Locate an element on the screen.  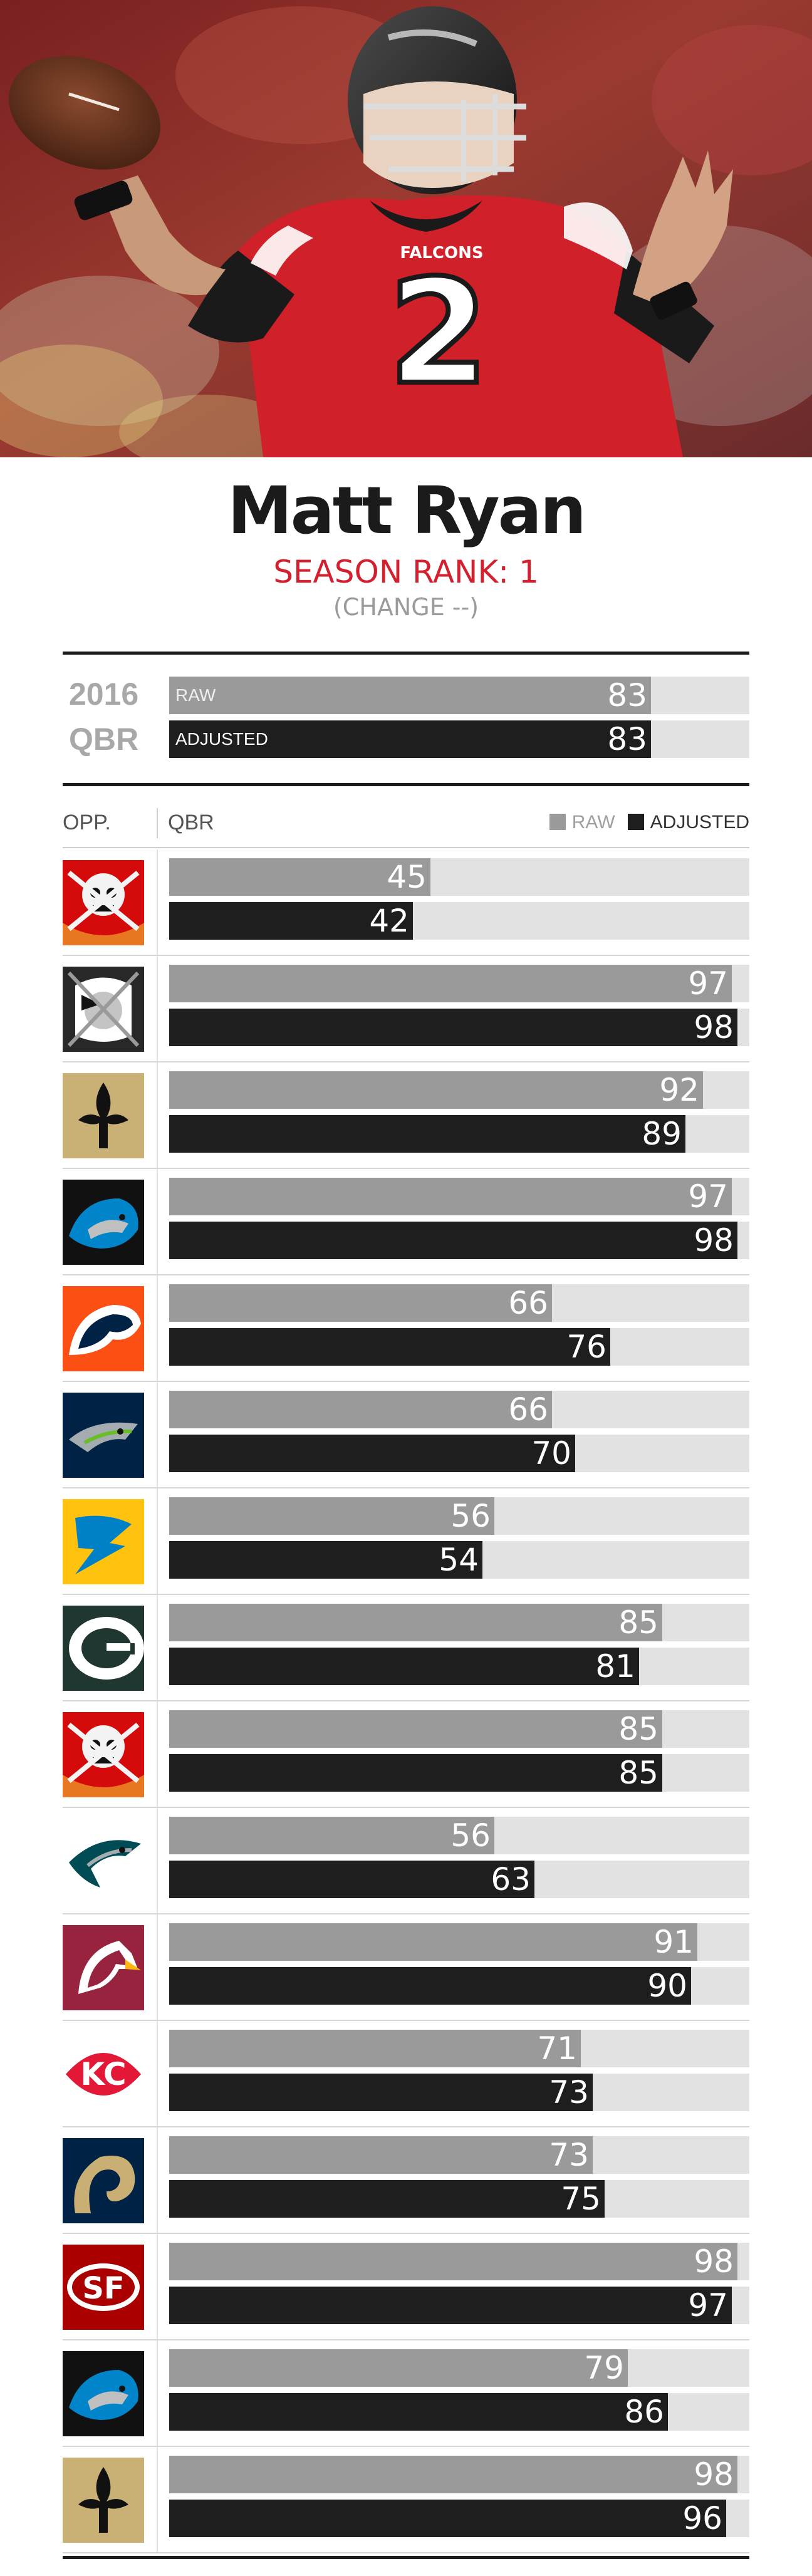
adjusted-bar-track: 63 is located at coordinates (459, 1879).